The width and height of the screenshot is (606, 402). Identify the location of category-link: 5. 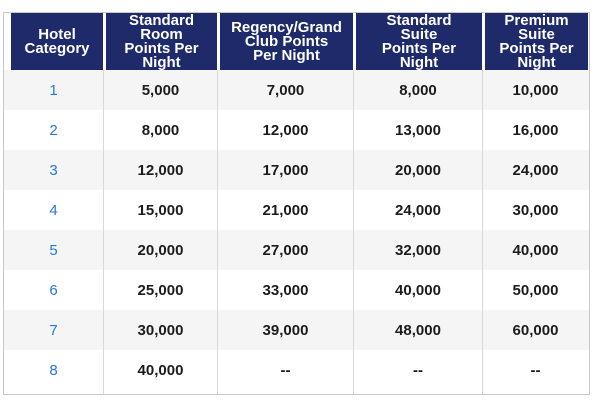
(53, 250).